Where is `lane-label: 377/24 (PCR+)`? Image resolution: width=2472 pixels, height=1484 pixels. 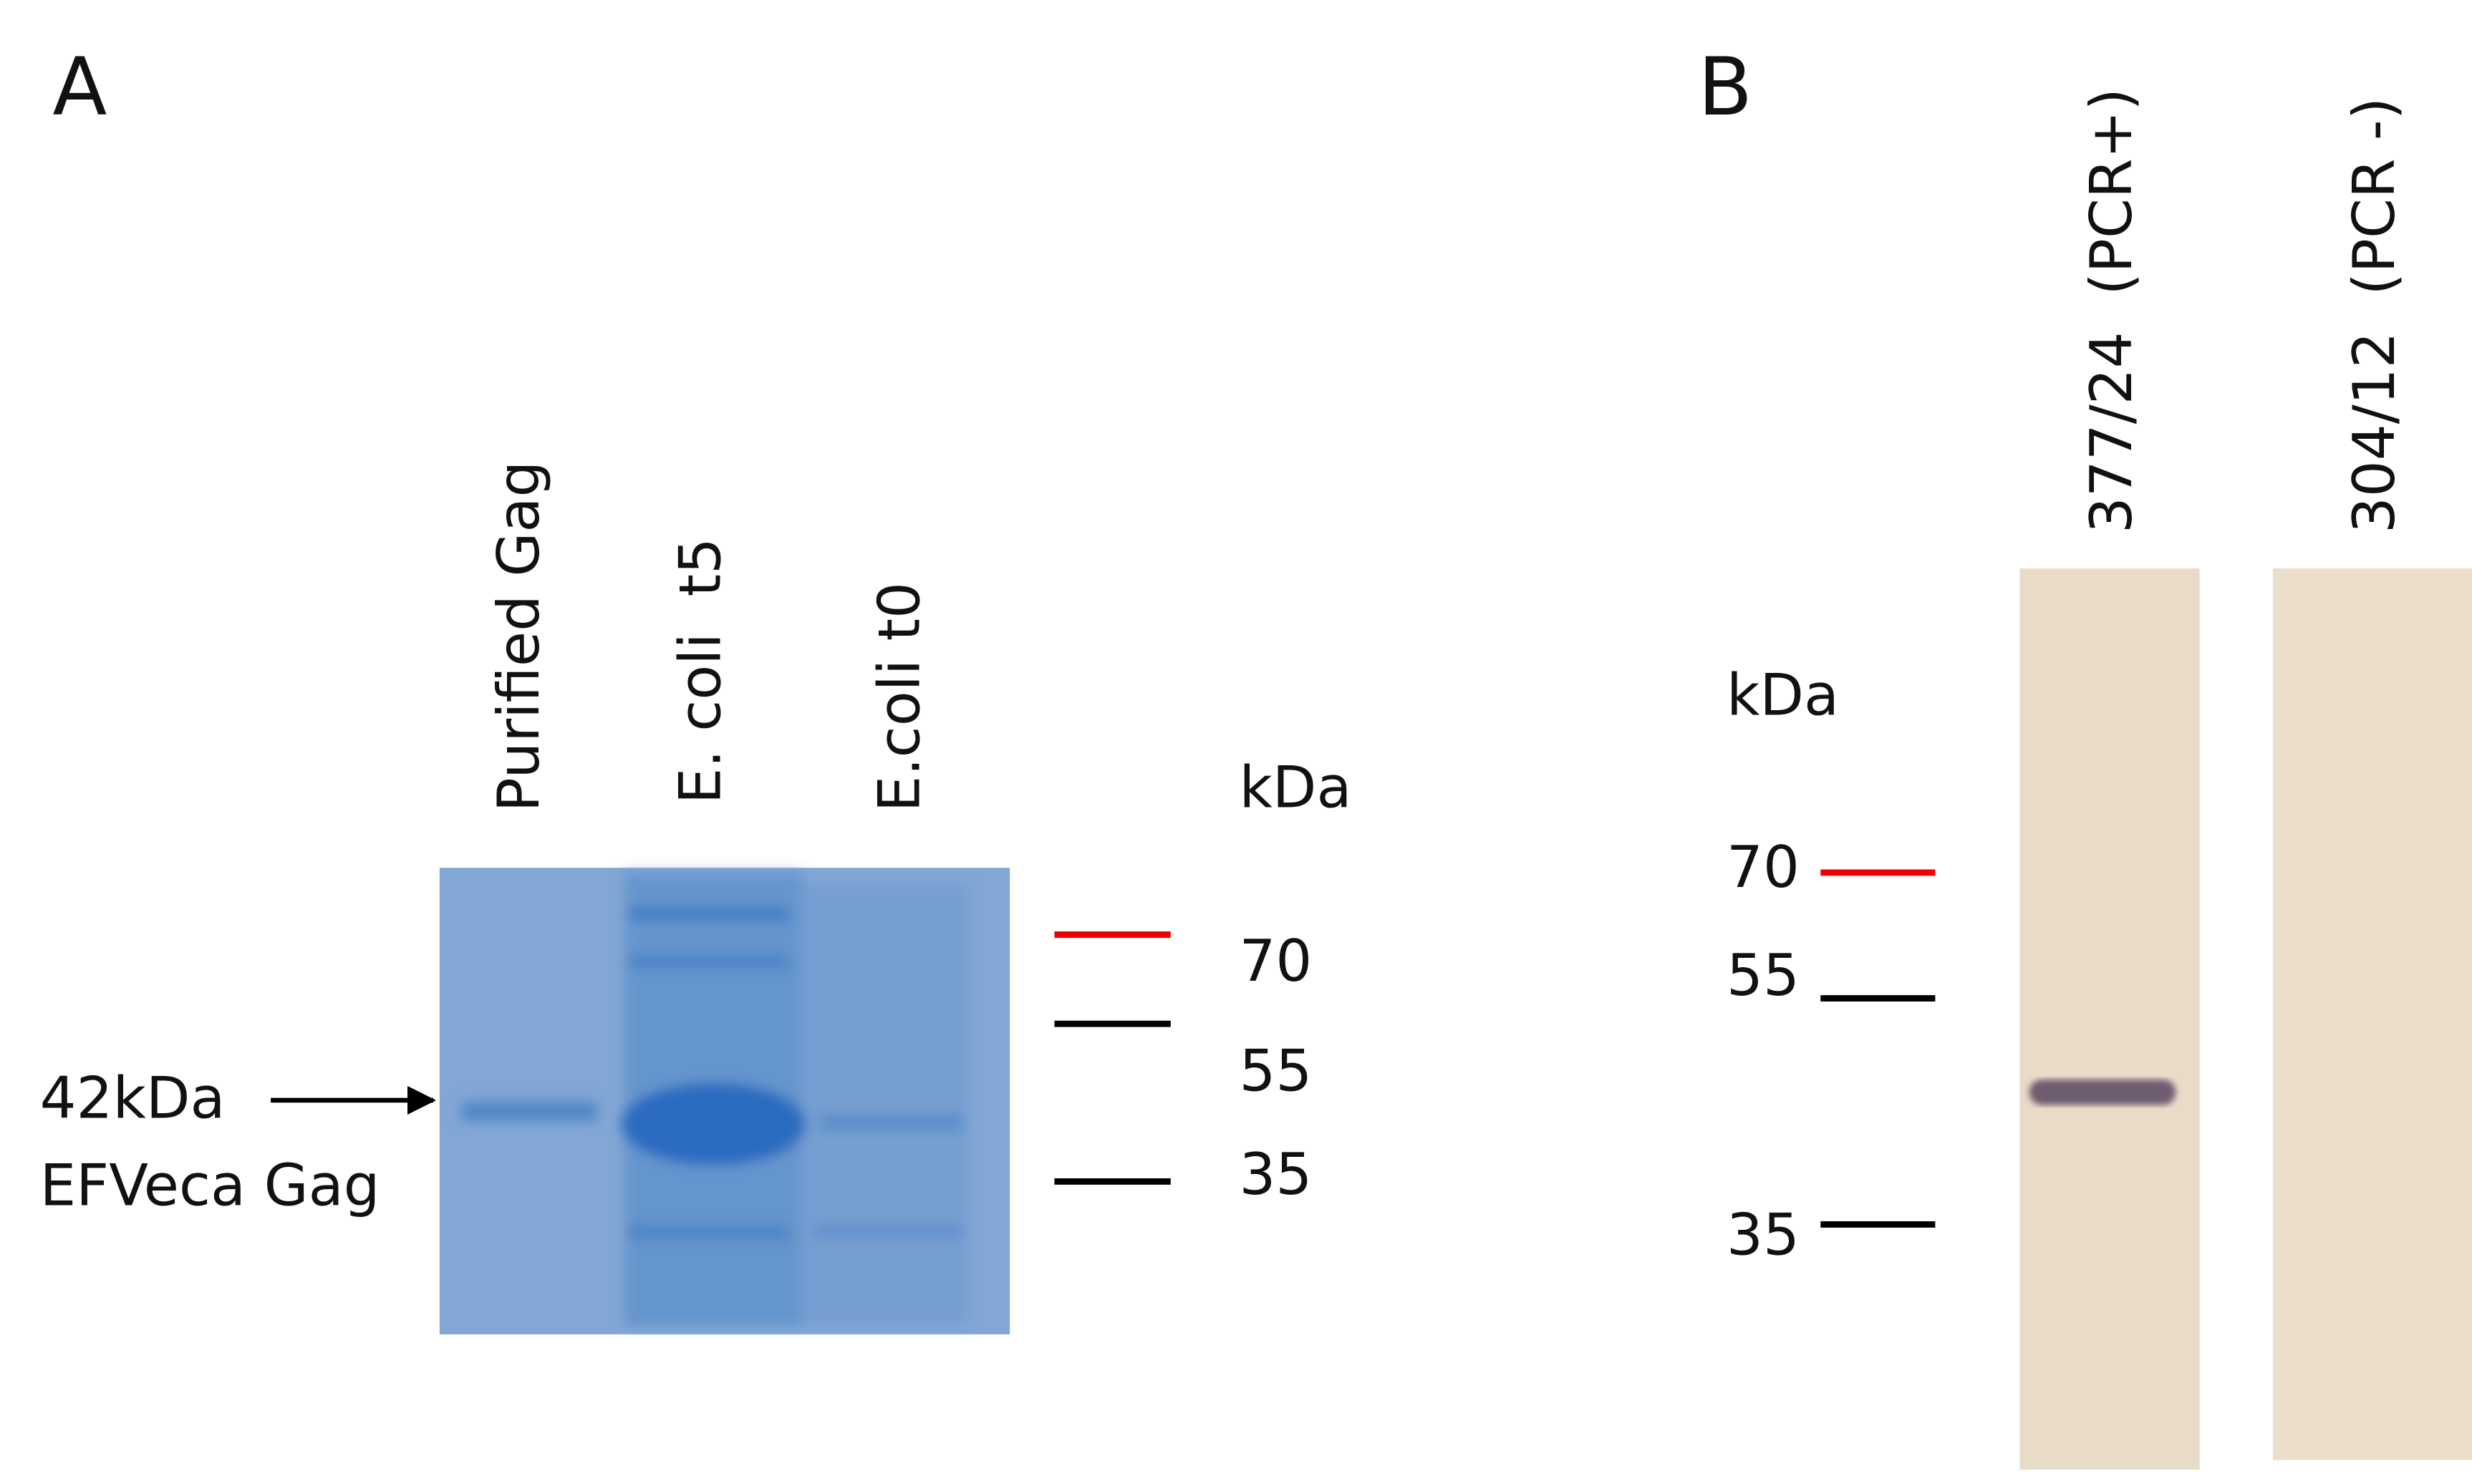
lane-label: 377/24 (PCR+) is located at coordinates (2111, 310).